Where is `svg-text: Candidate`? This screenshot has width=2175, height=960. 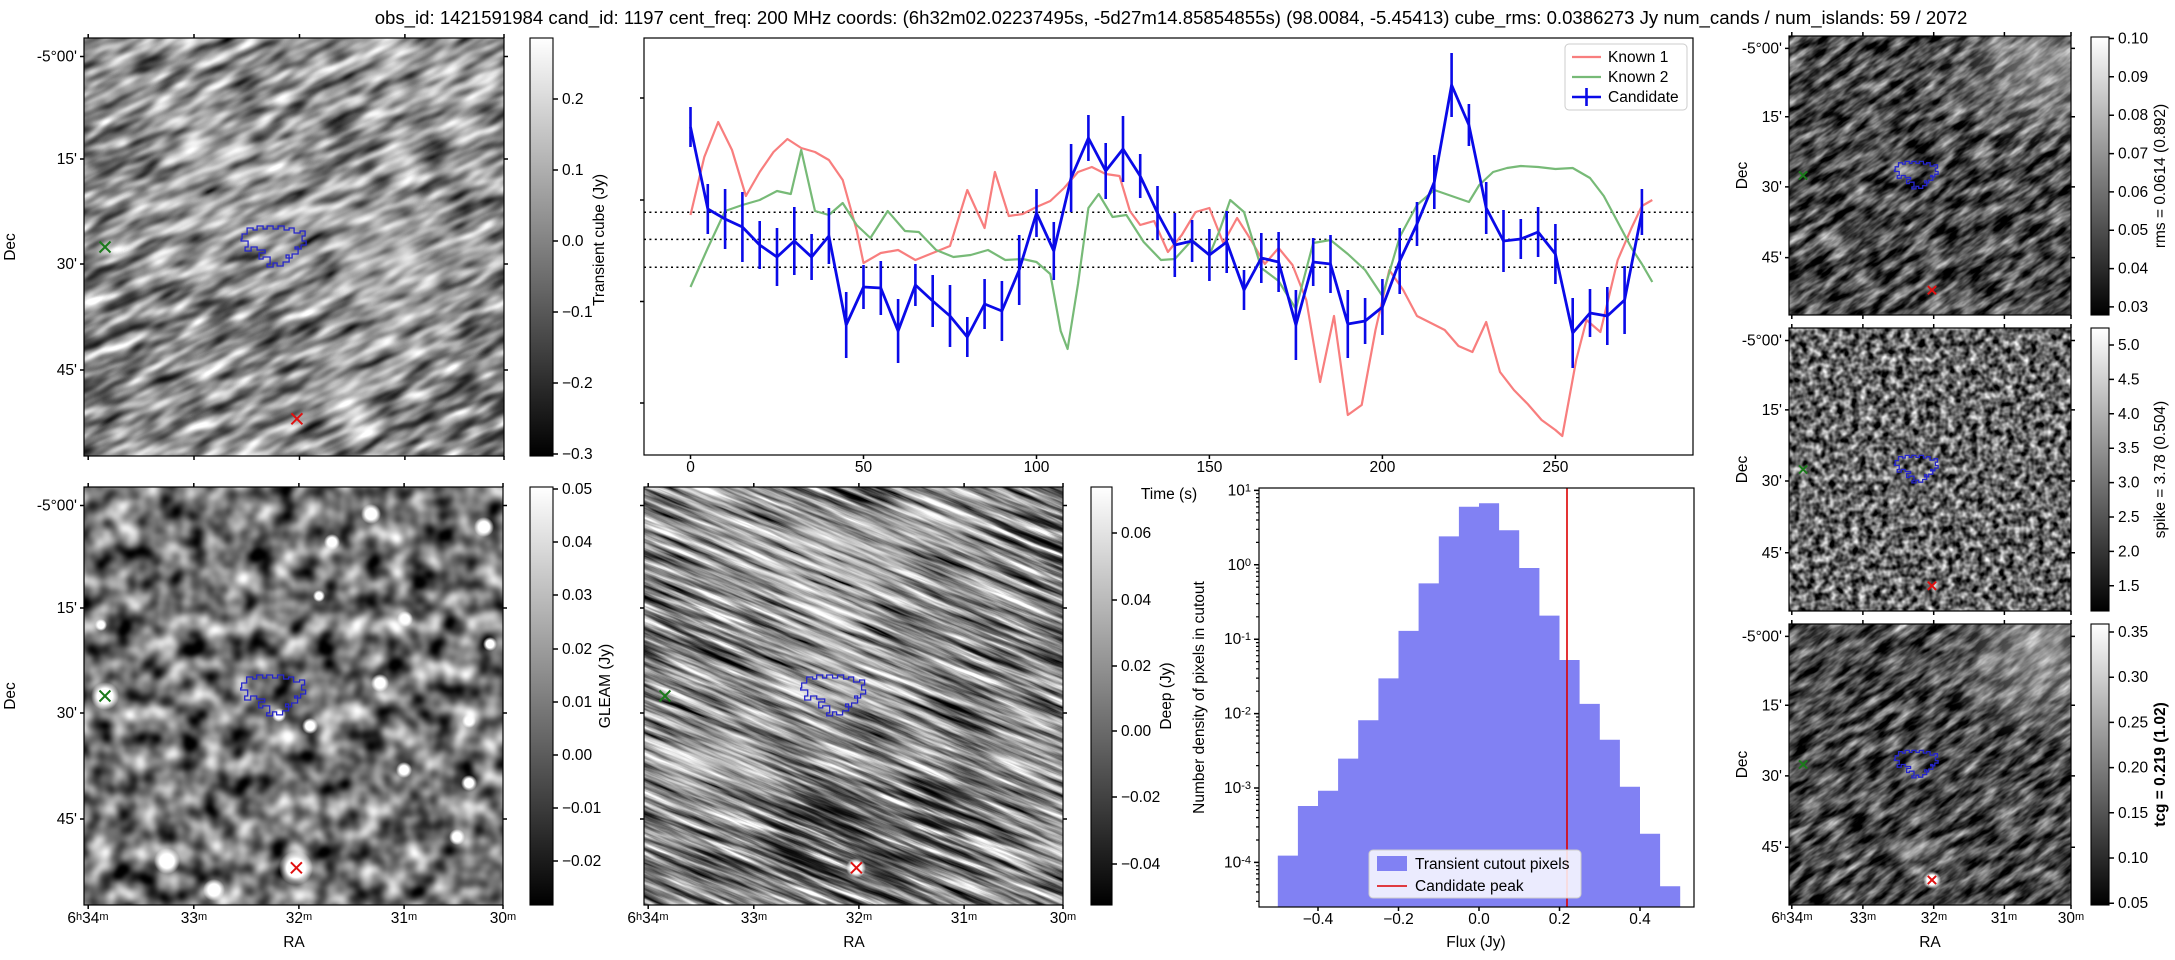
svg-text: Candidate is located at coordinates (1643, 97).